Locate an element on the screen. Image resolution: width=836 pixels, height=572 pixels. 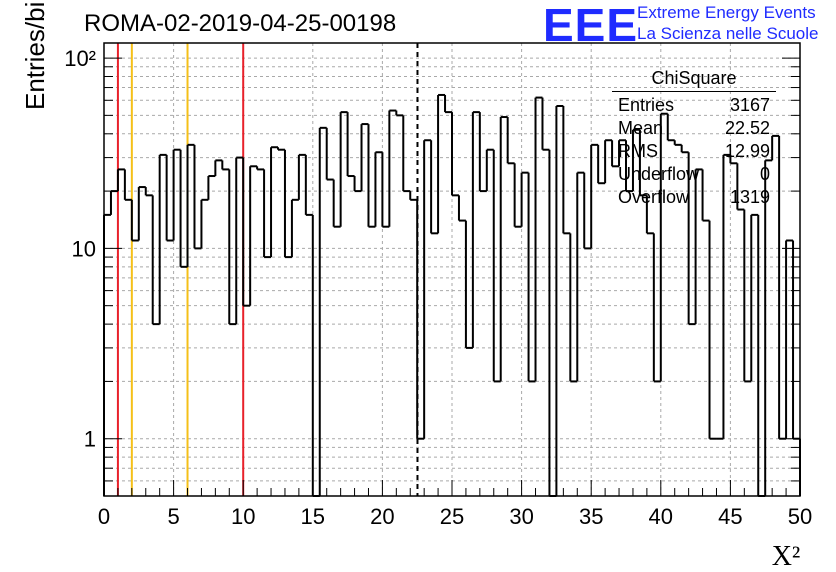
stats-row-overflow: Overflow 1319 is located at coordinates (694, 197).